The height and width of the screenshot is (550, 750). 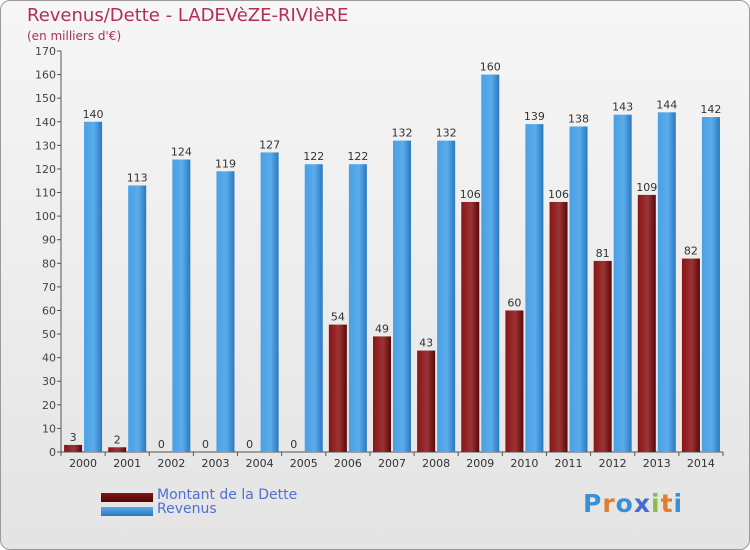 I want to click on y-tick-label: 10, so click(x=49, y=428).